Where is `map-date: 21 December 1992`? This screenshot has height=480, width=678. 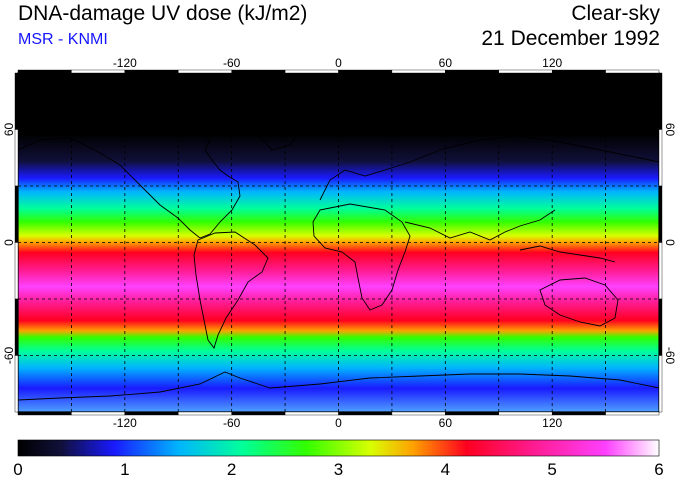 map-date: 21 December 1992 is located at coordinates (570, 38).